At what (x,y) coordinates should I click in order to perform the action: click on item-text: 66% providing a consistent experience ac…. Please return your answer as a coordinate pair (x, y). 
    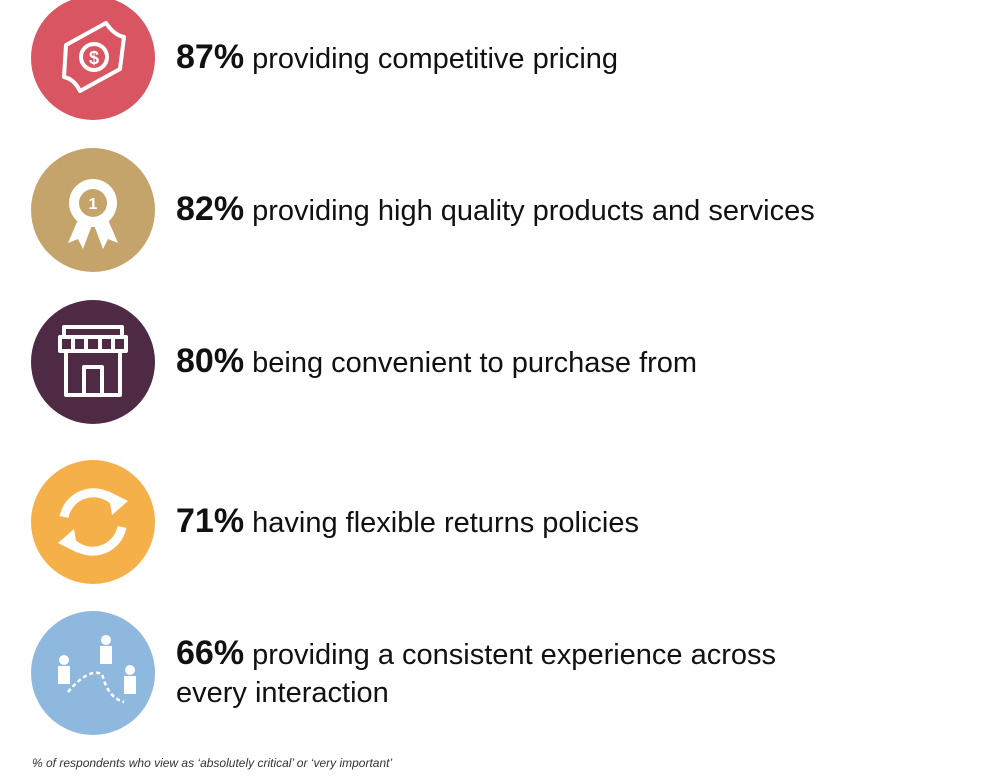
    Looking at the image, I should click on (506, 673).